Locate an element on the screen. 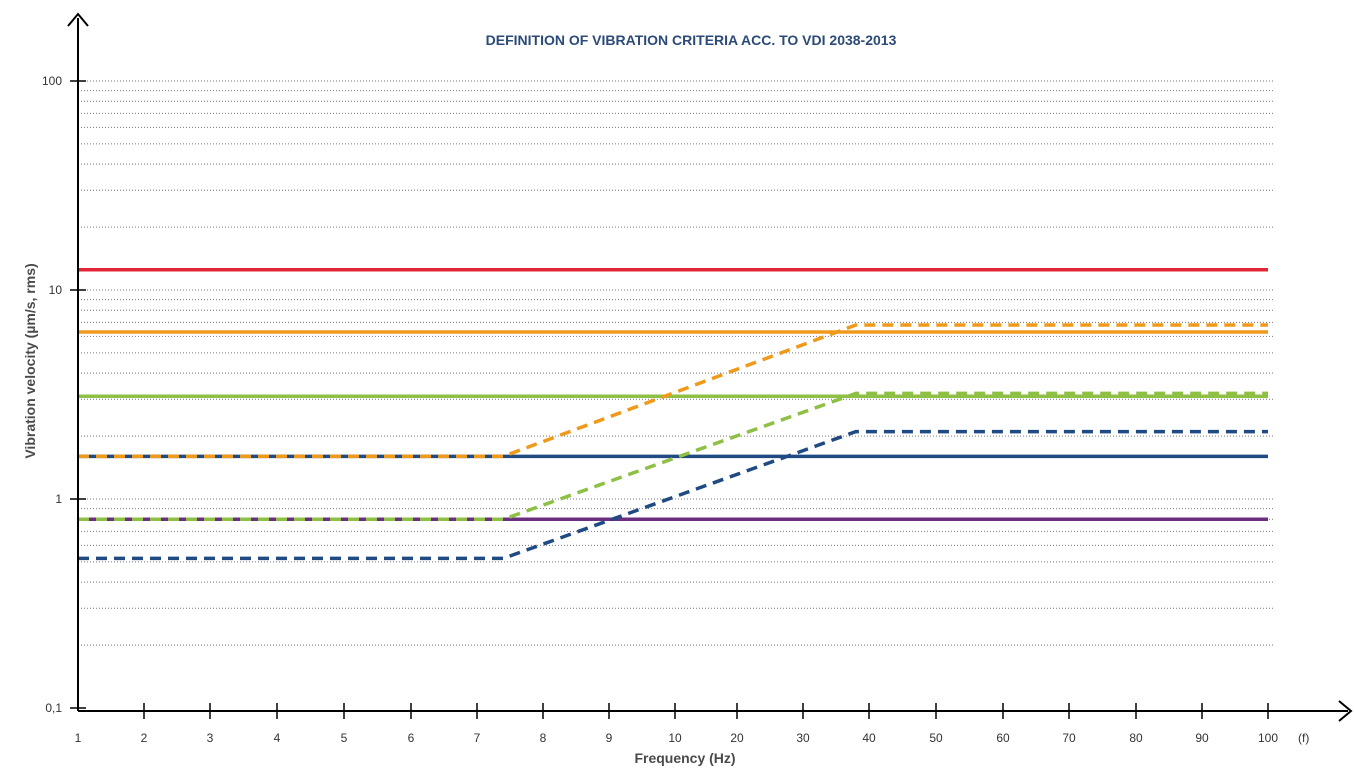 Image resolution: width=1354 pixels, height=775 pixels. x-tick-label: 3 is located at coordinates (210, 738).